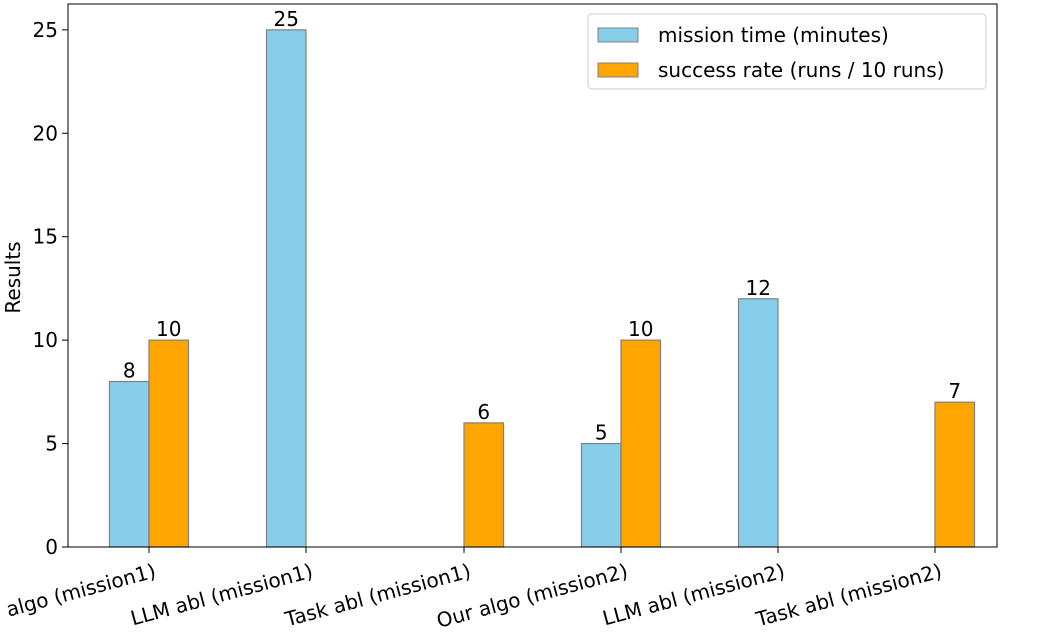 Image resolution: width=1039 pixels, height=636 pixels. What do you see at coordinates (45, 237) in the screenshot?
I see `y-tick-label-3: 15` at bounding box center [45, 237].